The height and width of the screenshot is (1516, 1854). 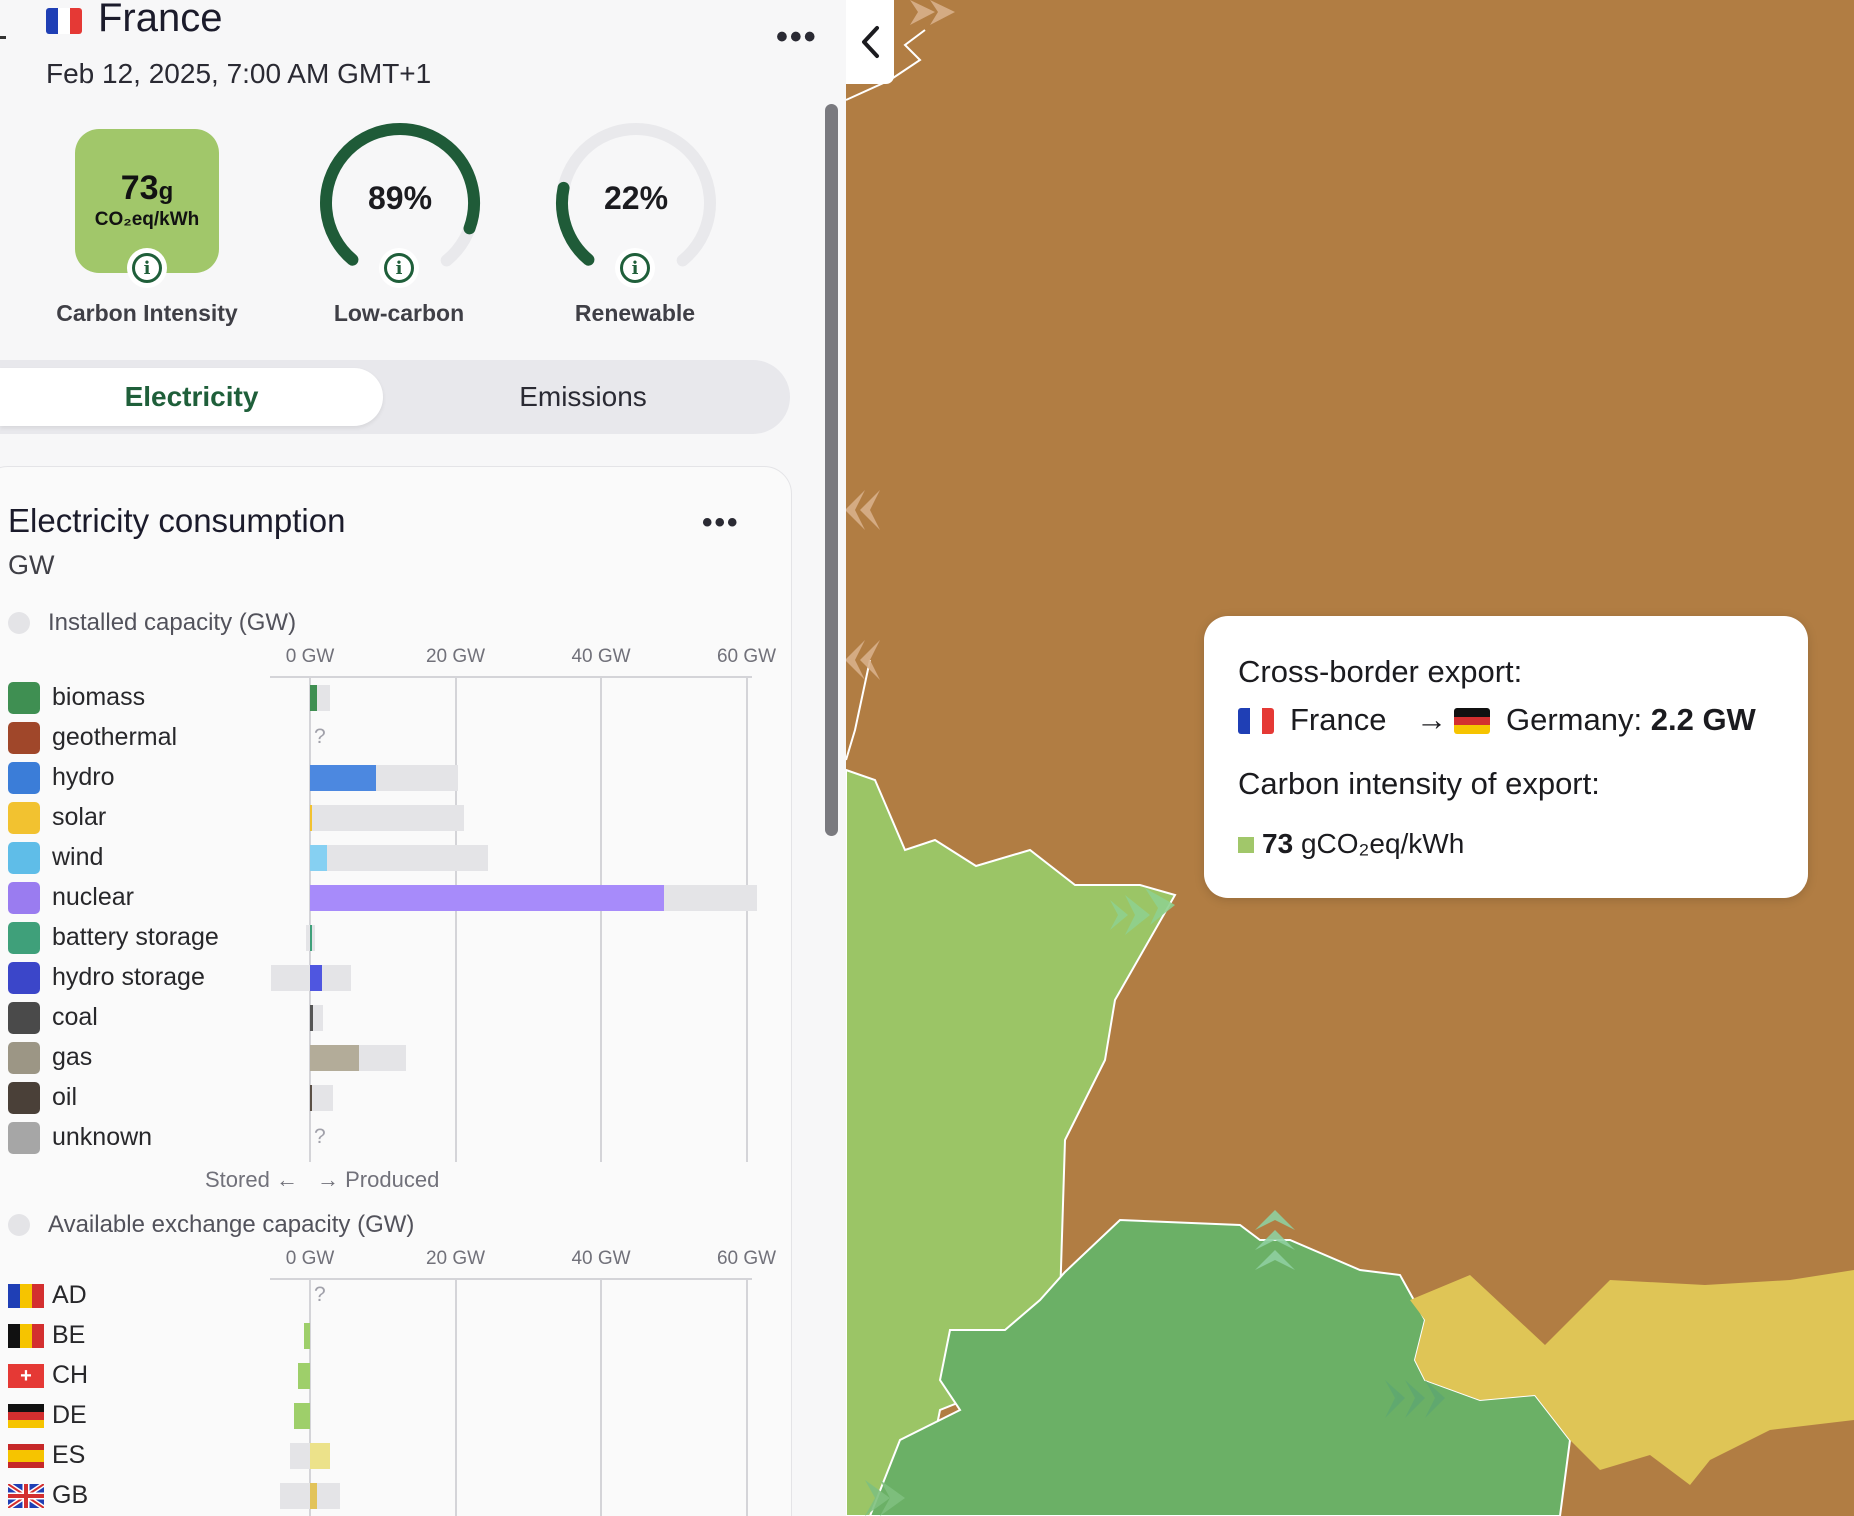 What do you see at coordinates (69, 1455) in the screenshot?
I see `exchange-label-ES: ES` at bounding box center [69, 1455].